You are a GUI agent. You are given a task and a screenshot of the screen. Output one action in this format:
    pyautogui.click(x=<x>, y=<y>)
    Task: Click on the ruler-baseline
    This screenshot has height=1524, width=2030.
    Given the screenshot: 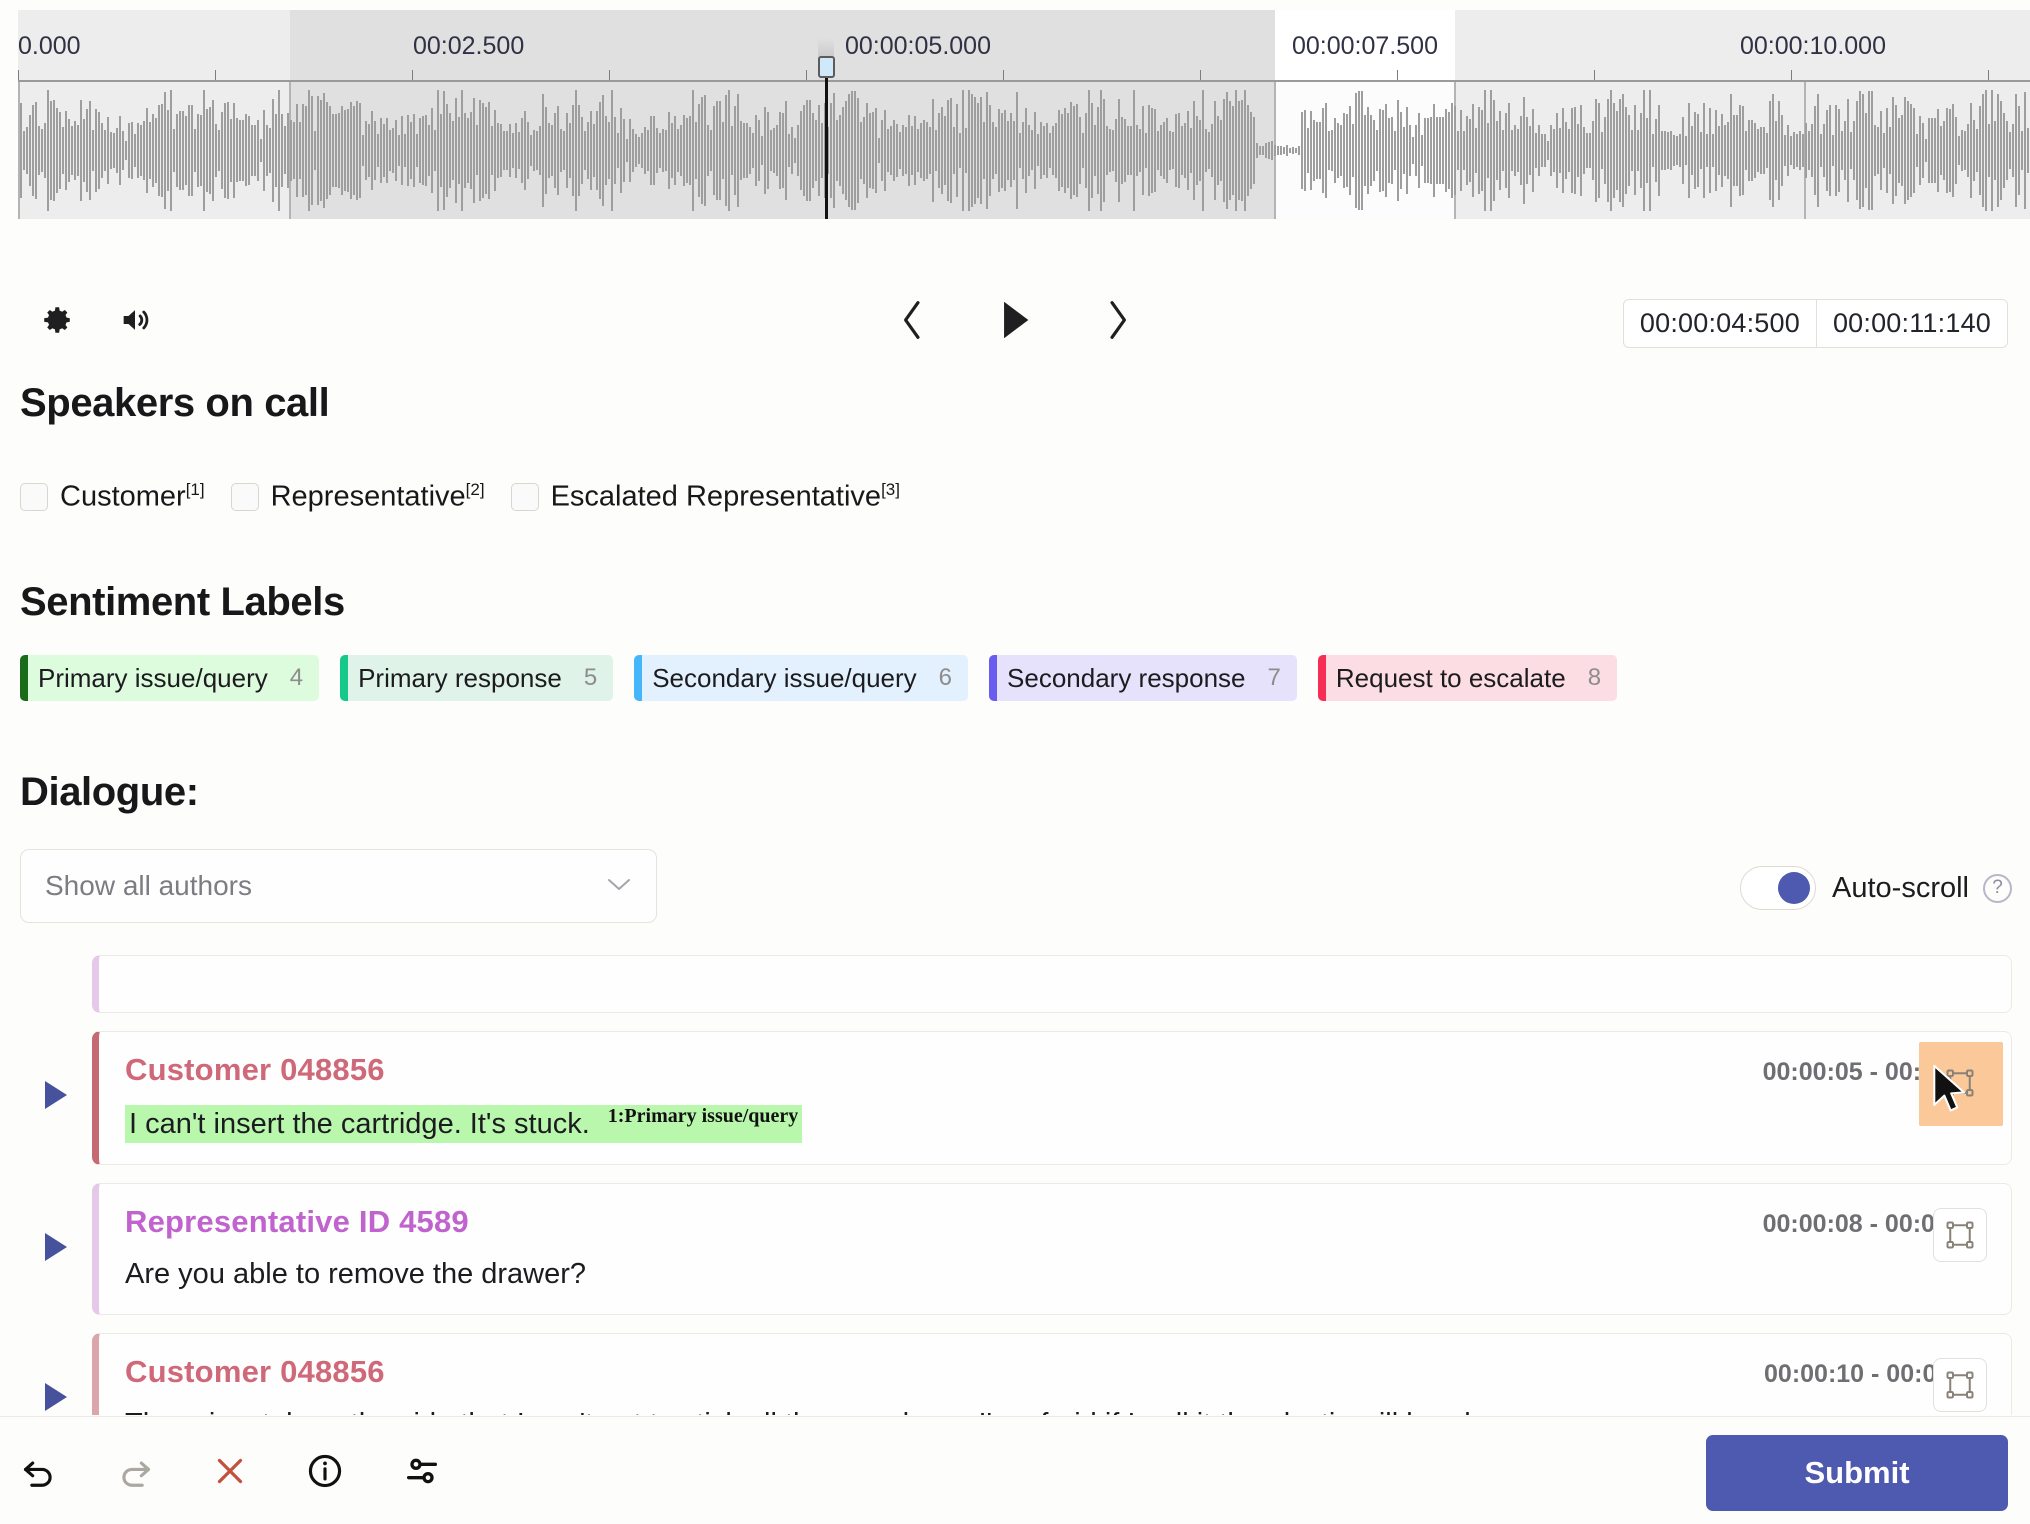 What is the action you would take?
    pyautogui.click(x=1024, y=81)
    